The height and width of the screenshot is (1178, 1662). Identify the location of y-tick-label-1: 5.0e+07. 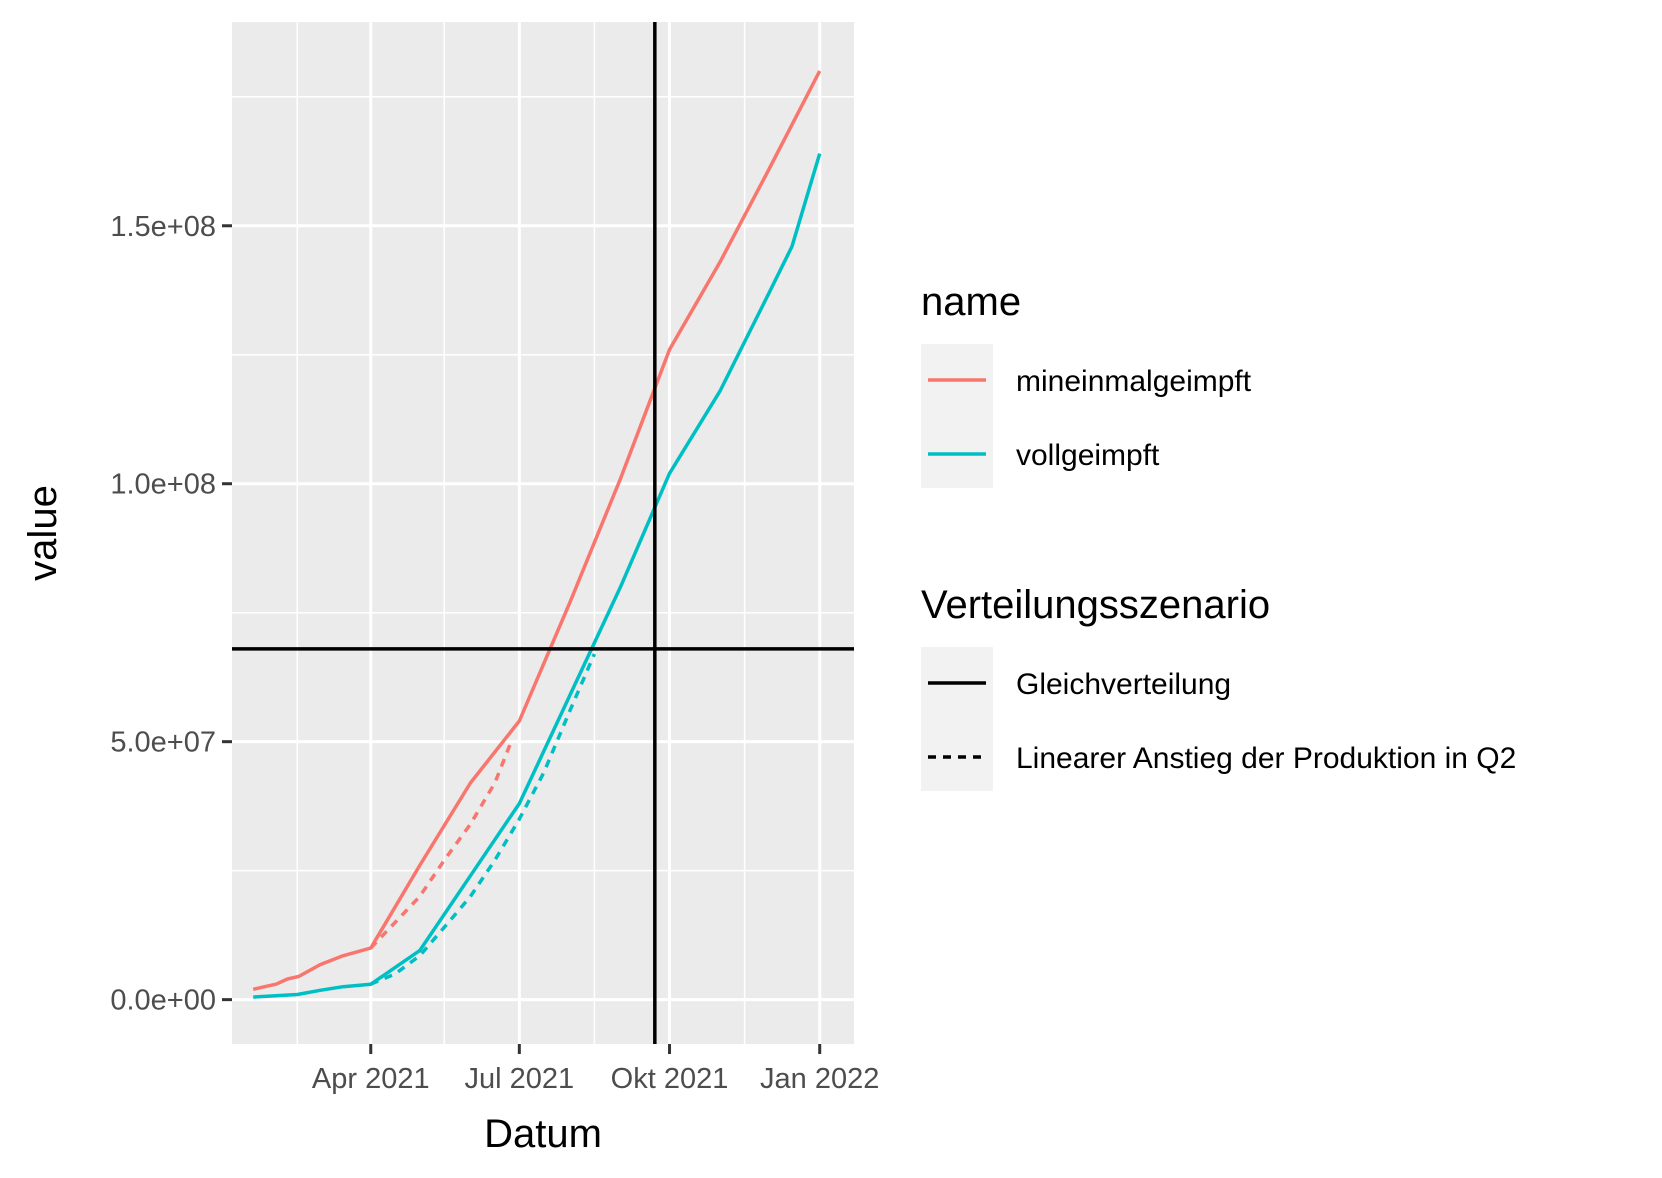
(163, 743).